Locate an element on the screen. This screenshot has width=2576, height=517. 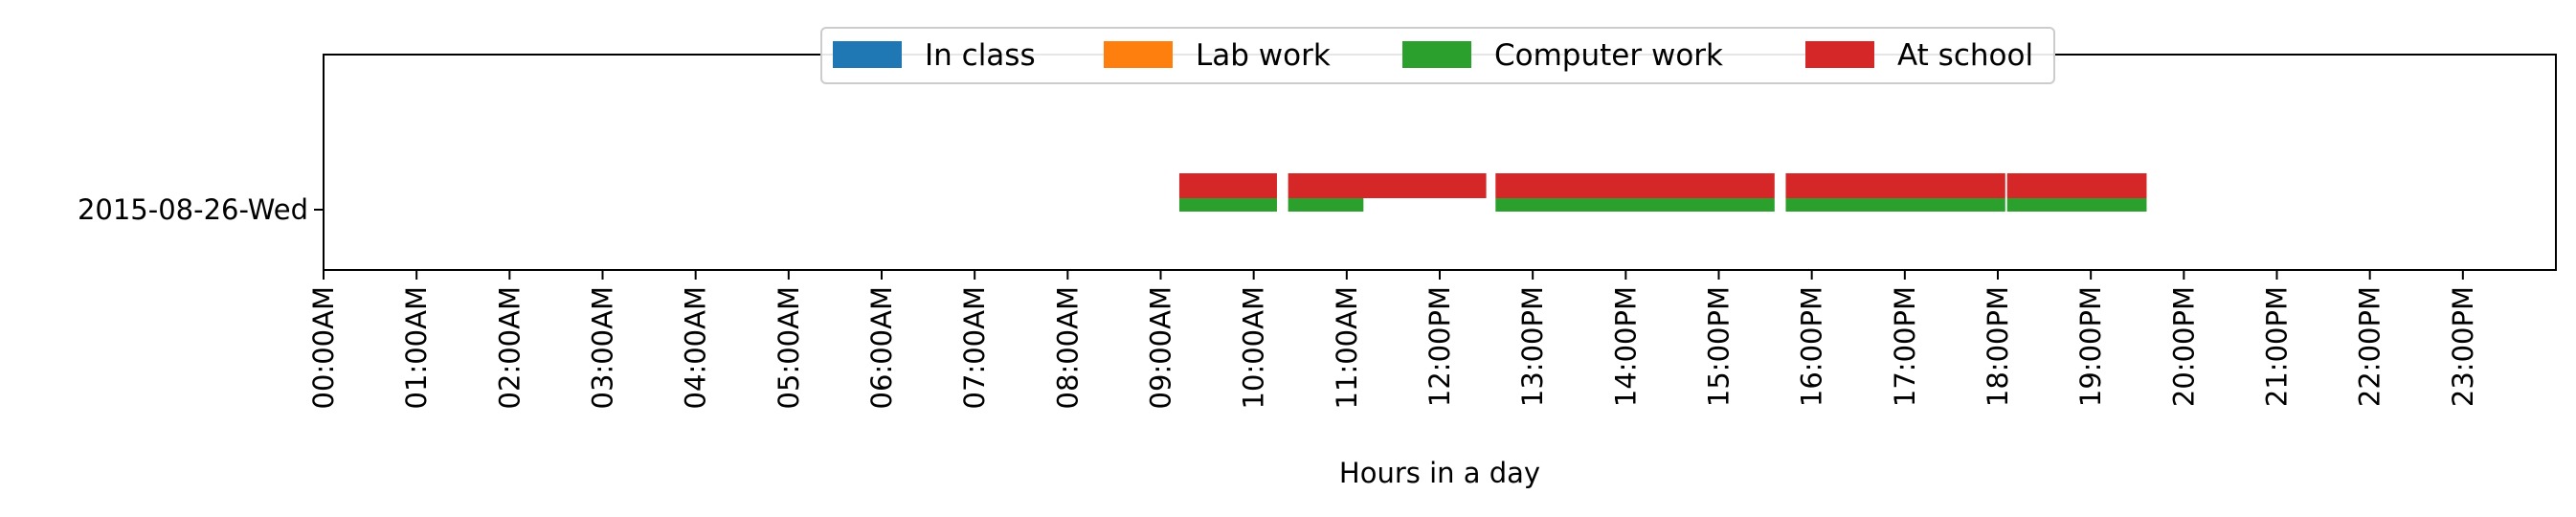
legend: In class Lab work Computer work At school is located at coordinates (1438, 55).